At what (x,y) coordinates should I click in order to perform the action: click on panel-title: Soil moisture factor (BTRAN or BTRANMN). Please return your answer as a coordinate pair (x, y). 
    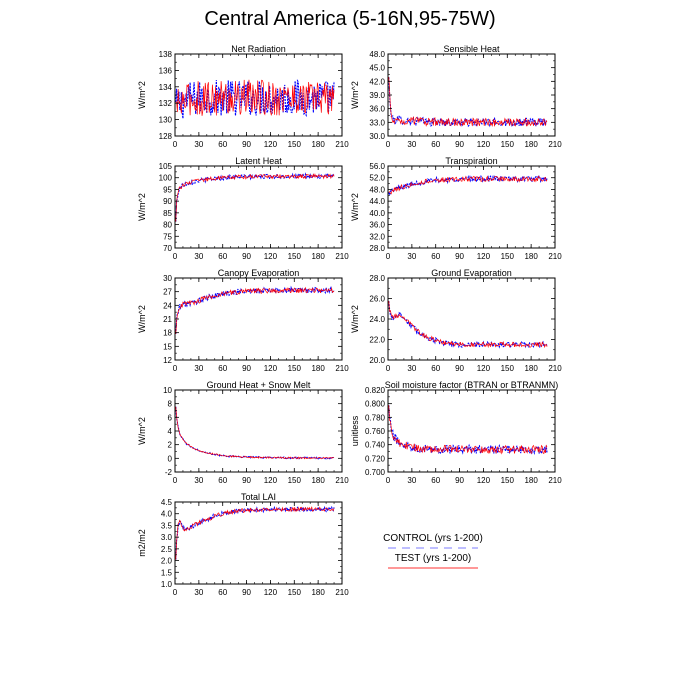
    Looking at the image, I should click on (472, 385).